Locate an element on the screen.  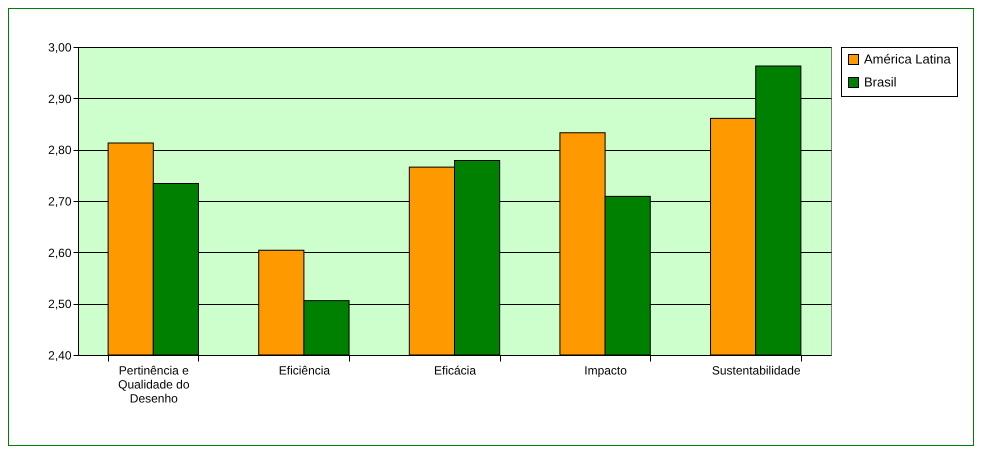
y-tick-label: 2,80 is located at coordinates (60, 150).